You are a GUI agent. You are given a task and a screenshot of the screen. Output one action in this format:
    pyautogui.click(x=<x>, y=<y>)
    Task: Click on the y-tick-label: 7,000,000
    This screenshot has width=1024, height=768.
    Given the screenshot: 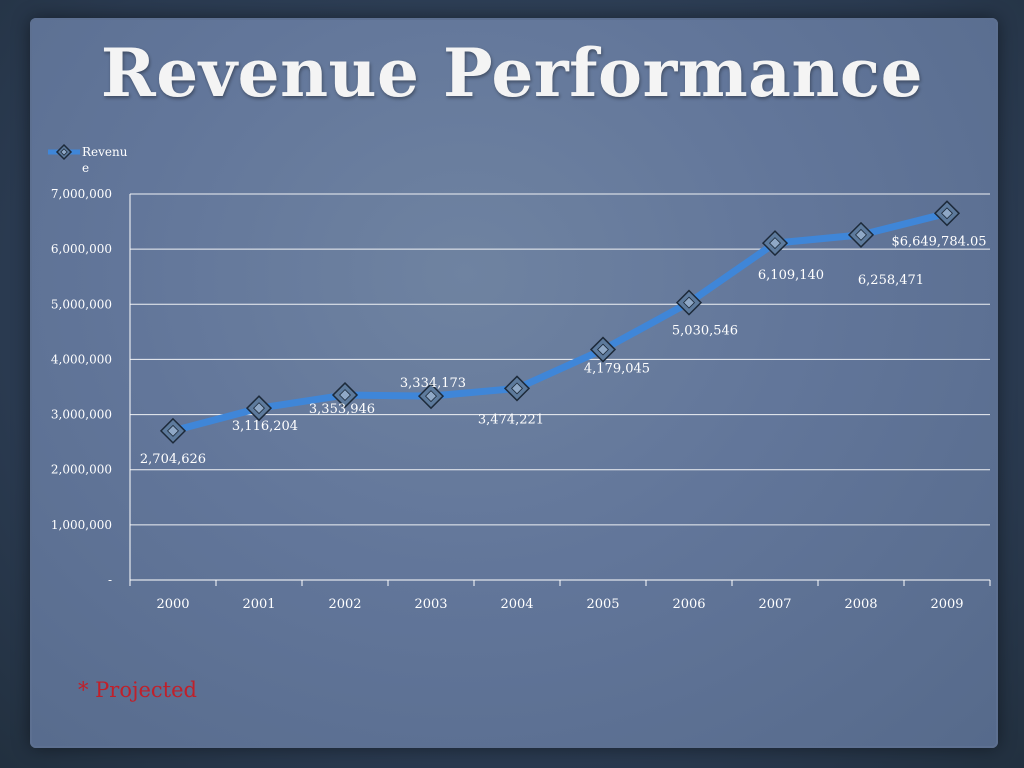 What is the action you would take?
    pyautogui.click(x=81, y=194)
    